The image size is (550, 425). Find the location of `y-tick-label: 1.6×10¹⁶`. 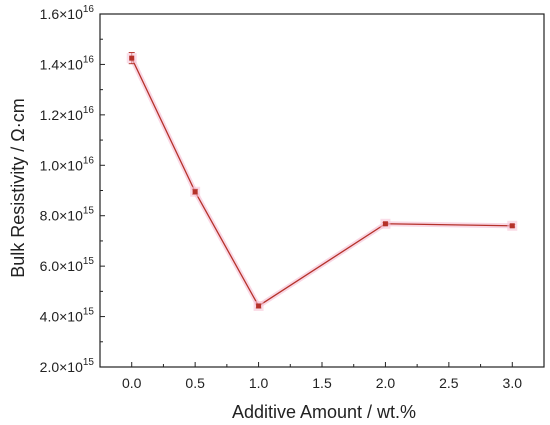

y-tick-label: 1.6×10¹⁶ is located at coordinates (67, 13).